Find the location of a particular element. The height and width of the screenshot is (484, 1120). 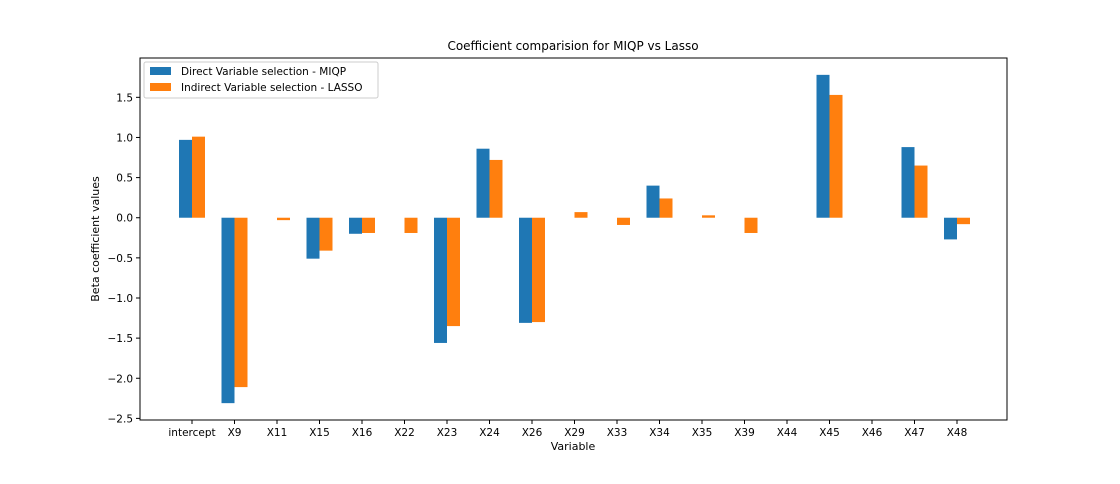

y-axis-ticks: −2.5 −2.0 −1.5 −1.0 −0.5 0.0 0.5 1.0 1.5 is located at coordinates (124, 258).